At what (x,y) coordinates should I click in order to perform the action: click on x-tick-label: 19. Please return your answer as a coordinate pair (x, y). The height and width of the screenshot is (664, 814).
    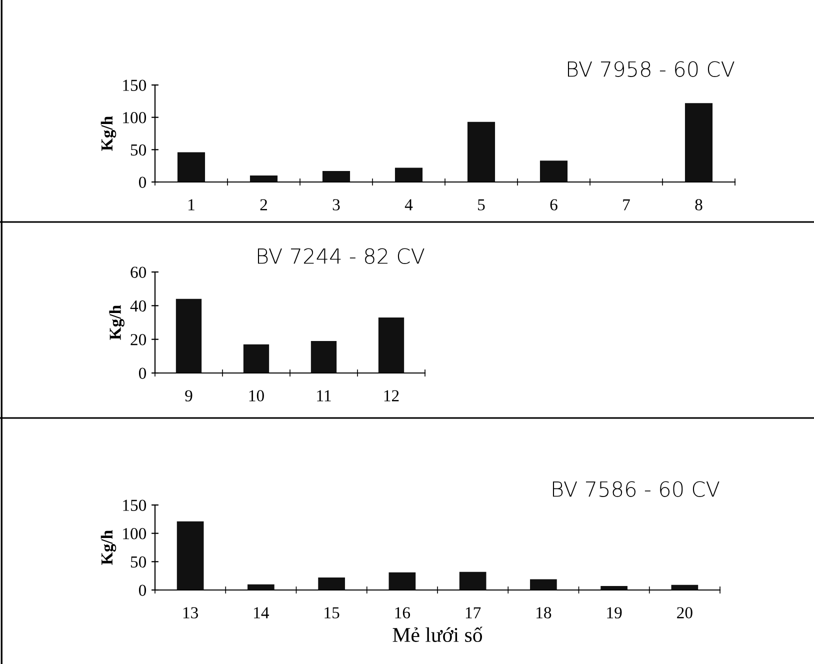
    Looking at the image, I should click on (614, 612).